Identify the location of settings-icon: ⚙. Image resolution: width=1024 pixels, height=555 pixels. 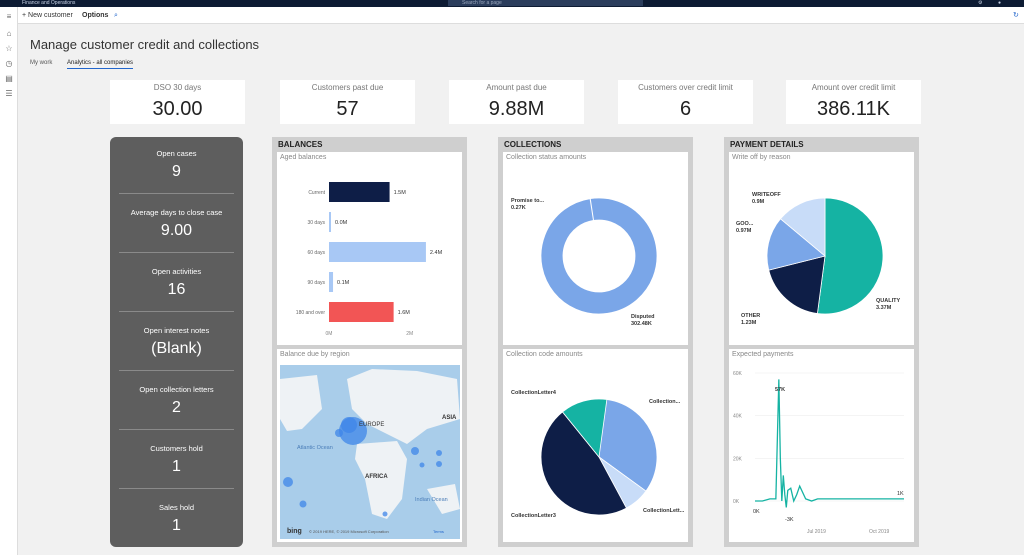
(980, 3).